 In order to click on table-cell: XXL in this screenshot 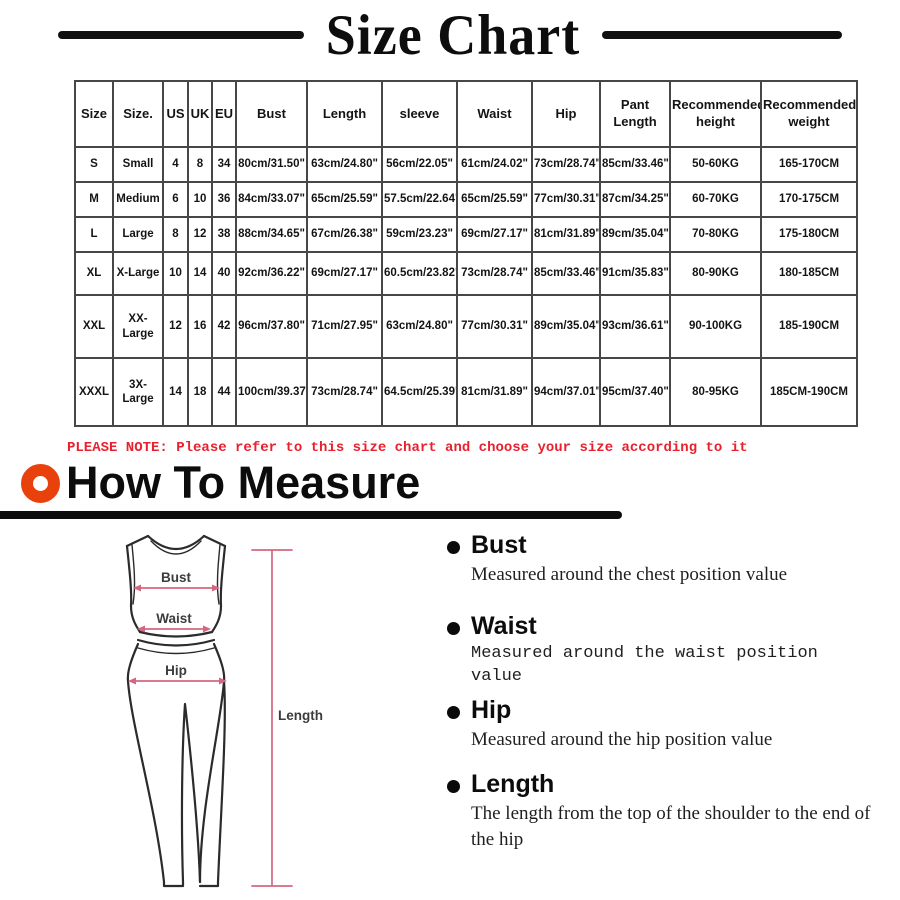, I will do `click(94, 326)`.